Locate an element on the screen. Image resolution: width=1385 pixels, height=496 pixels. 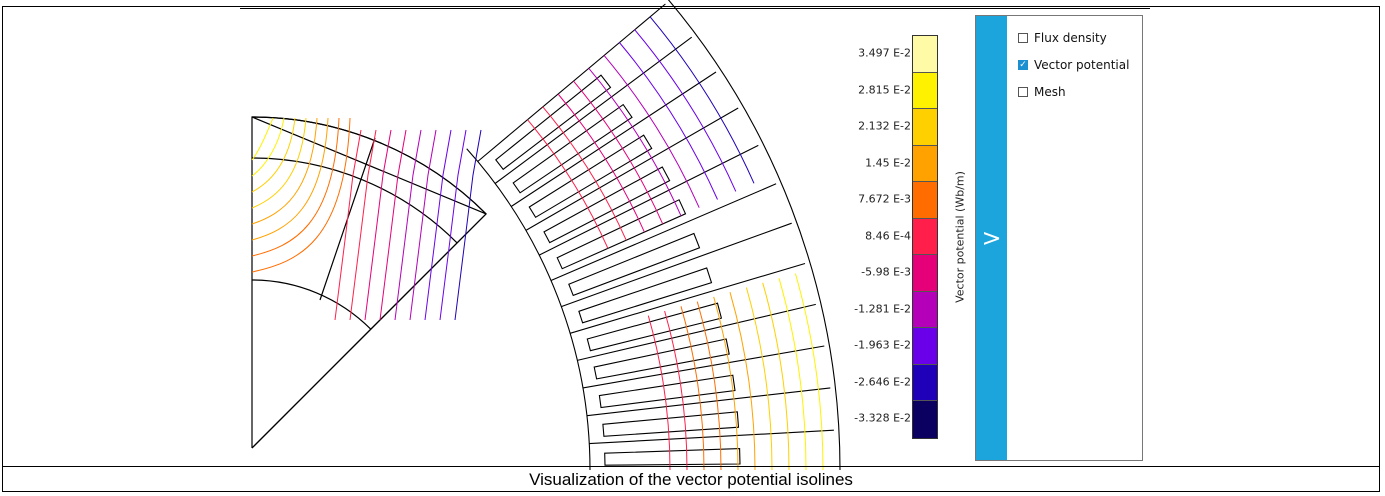
tick-label: -1.281 E-2 is located at coordinates (882, 309).